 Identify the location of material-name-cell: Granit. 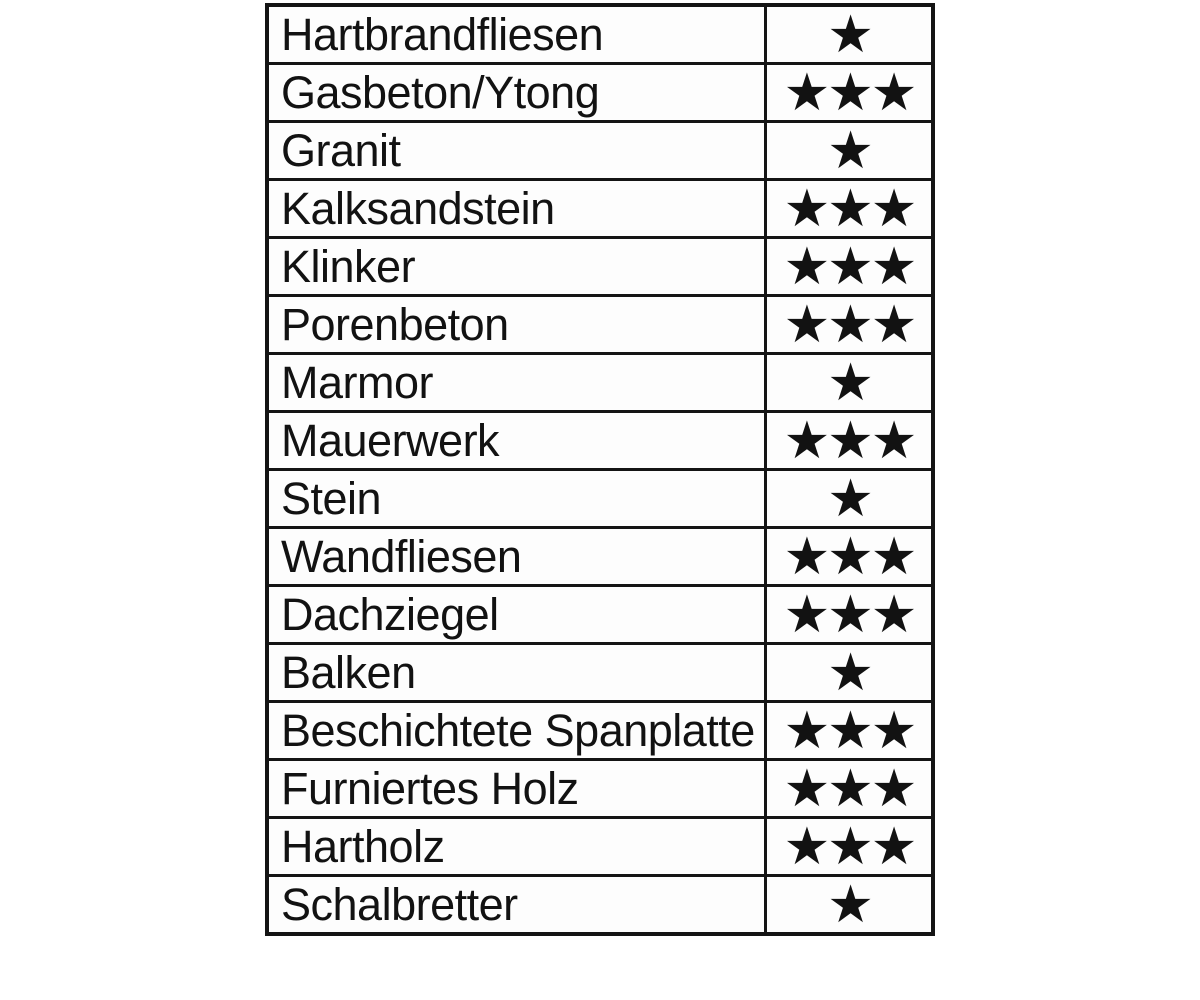
(341, 150).